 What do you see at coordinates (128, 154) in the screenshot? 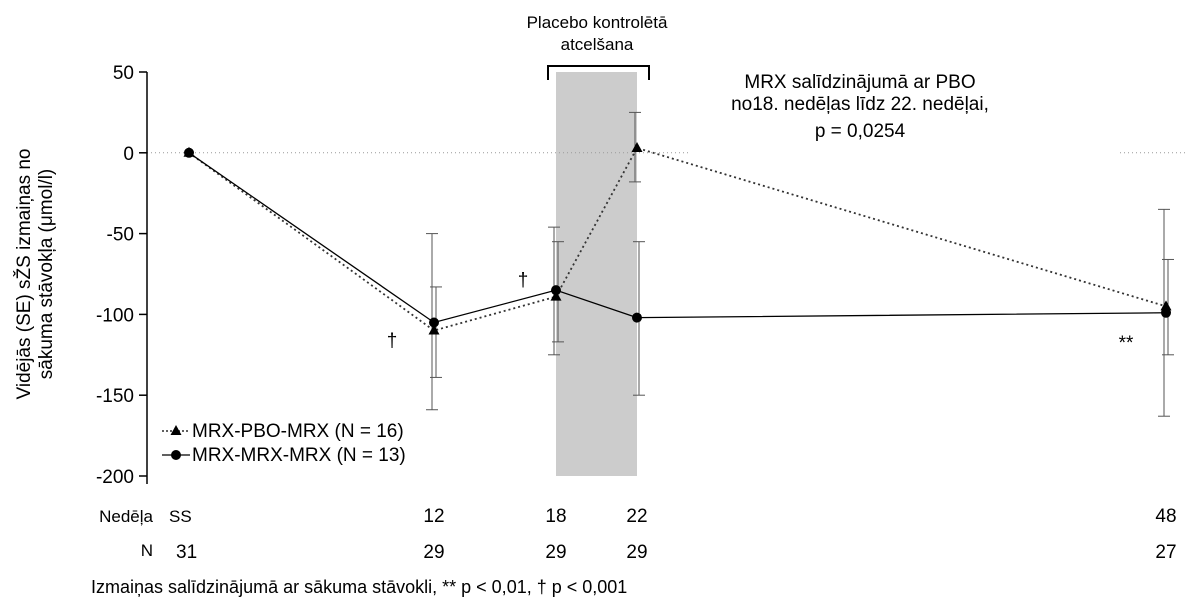
I see `y-tick-label: 0` at bounding box center [128, 154].